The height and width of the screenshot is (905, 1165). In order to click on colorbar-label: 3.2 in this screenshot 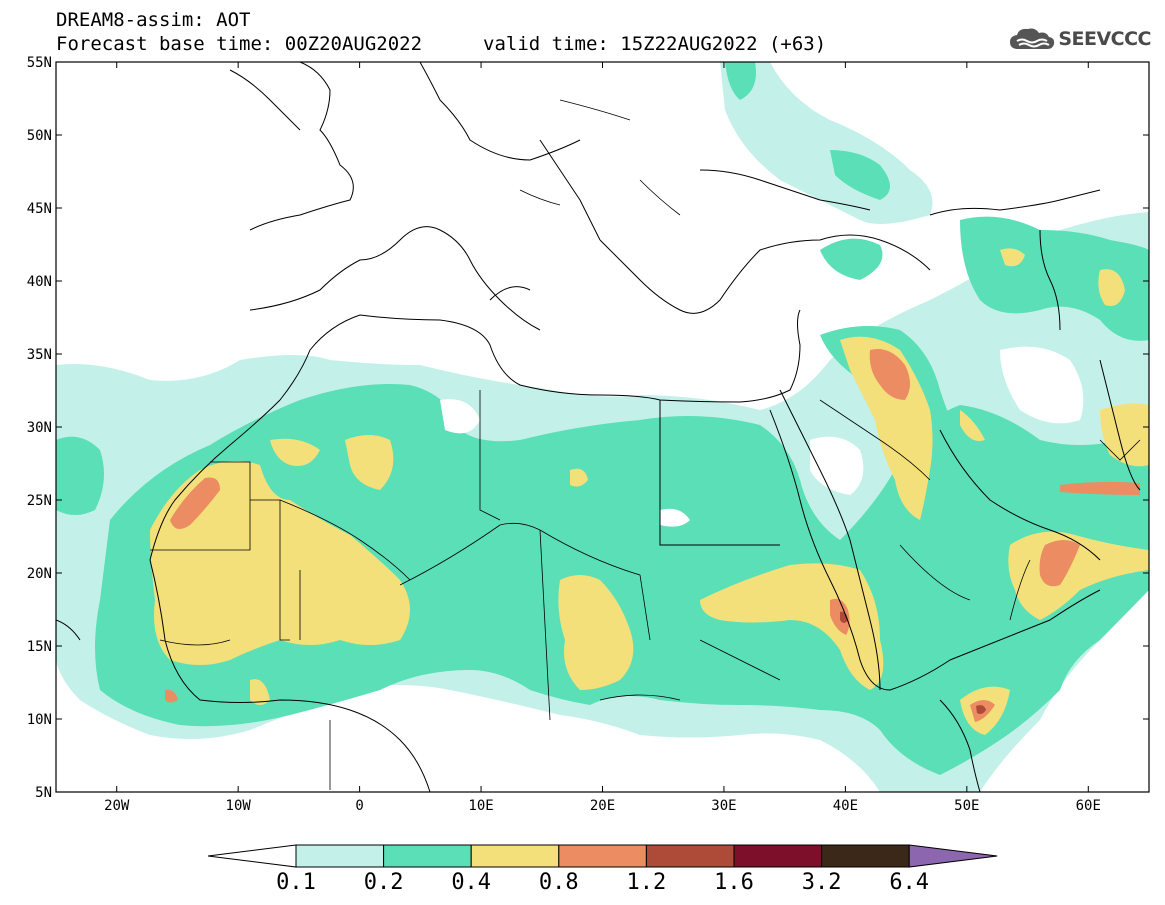, I will do `click(821, 882)`.